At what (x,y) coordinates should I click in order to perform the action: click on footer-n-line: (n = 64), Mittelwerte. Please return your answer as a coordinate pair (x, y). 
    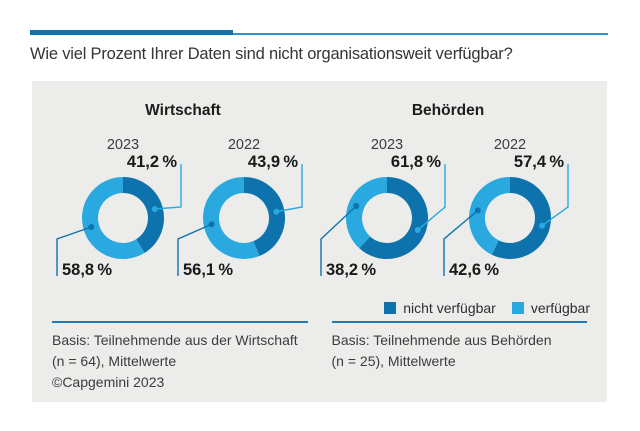
    Looking at the image, I should click on (114, 361).